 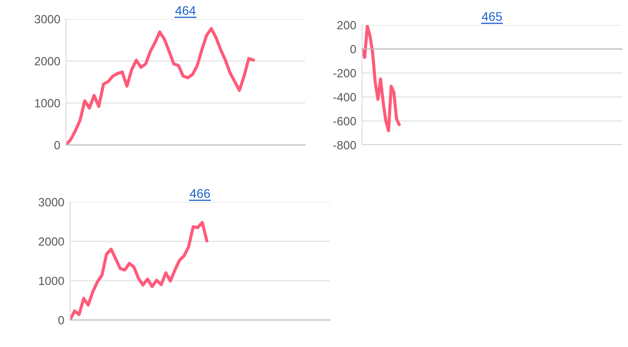 I want to click on y-tick-label: 200, so click(x=346, y=25).